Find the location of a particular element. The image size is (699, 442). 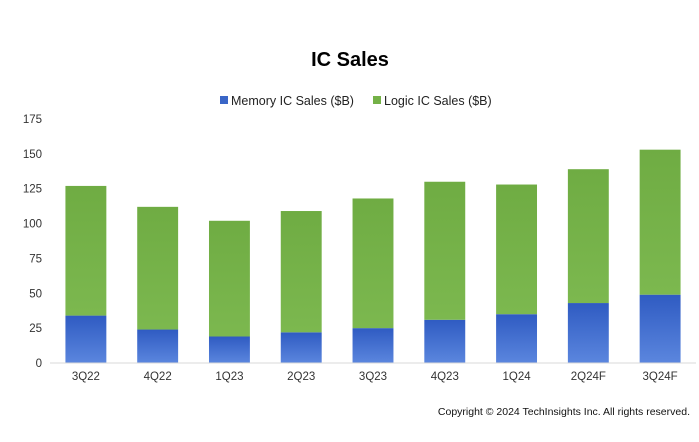

bar-memory-1q24 is located at coordinates (517, 338).